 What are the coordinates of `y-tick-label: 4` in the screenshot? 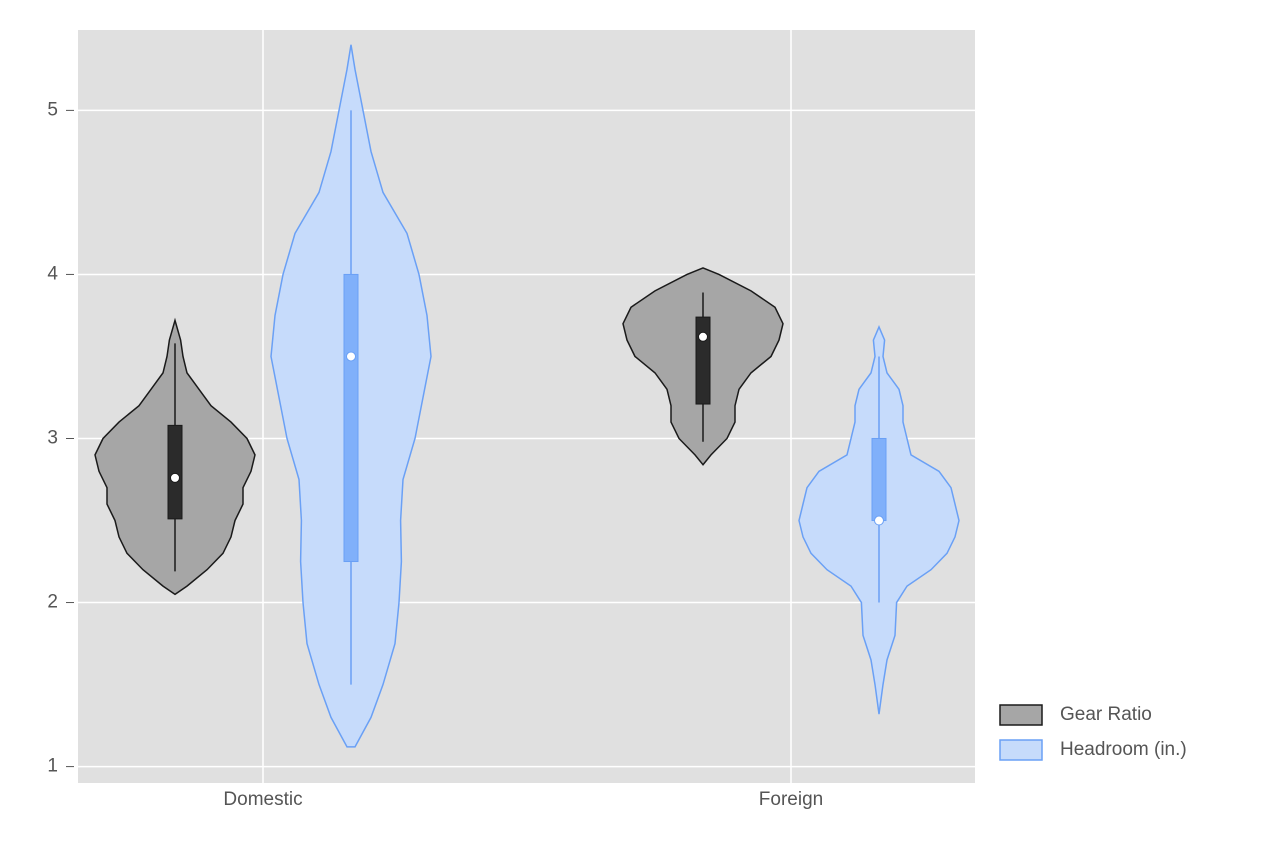 It's located at (52, 273).